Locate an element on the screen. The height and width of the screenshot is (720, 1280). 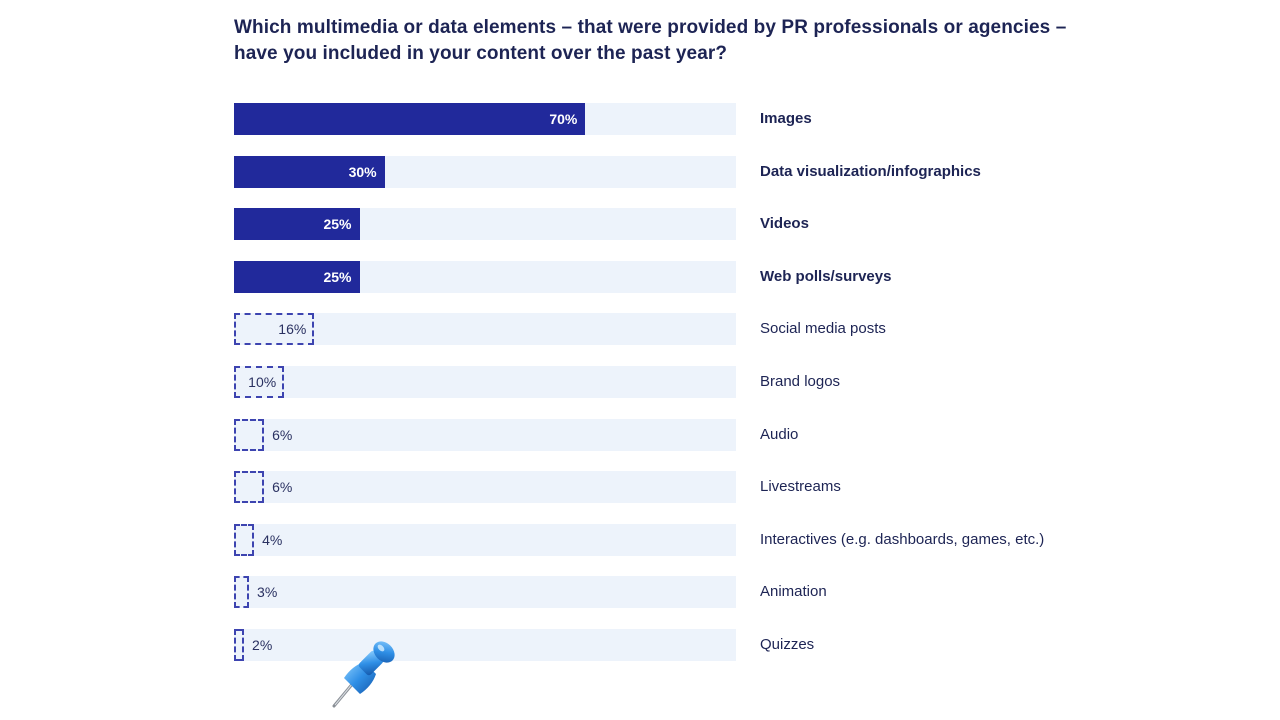
bar-row: 70% Images is located at coordinates (640, 119).